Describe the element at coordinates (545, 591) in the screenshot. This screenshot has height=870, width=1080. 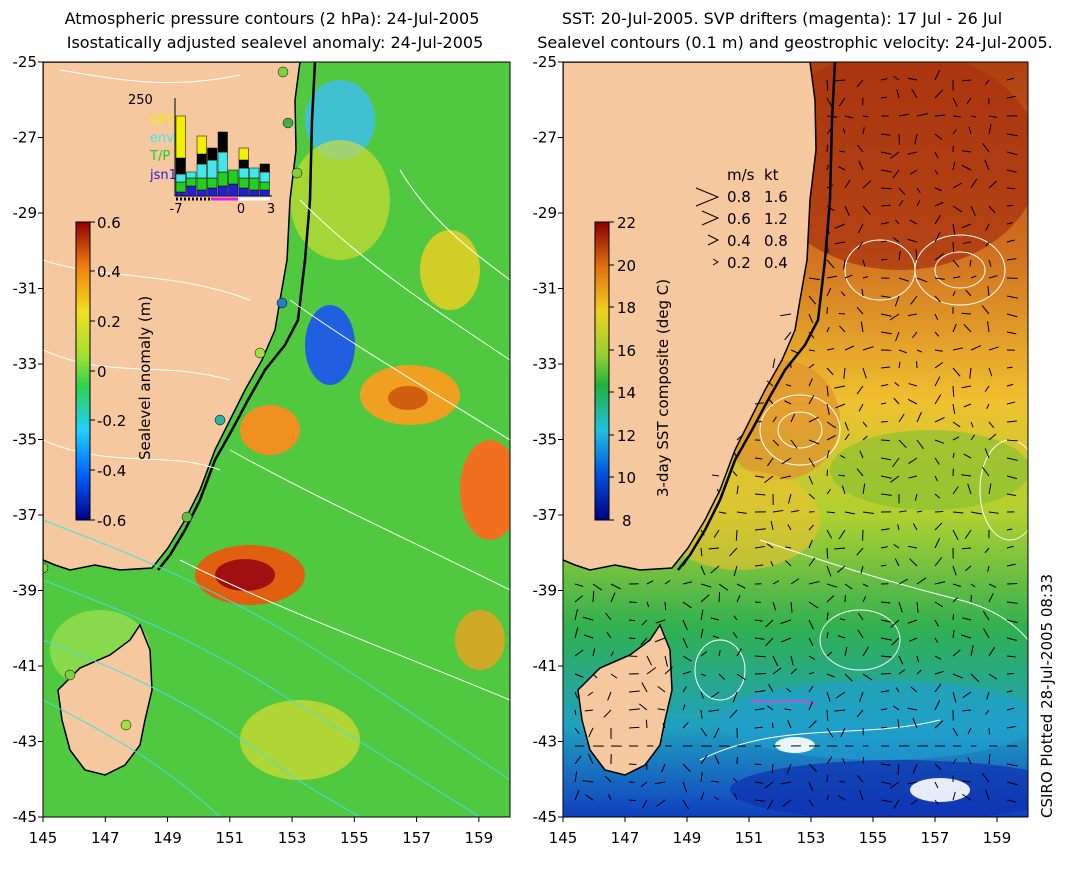
I see `latitude-tick-label: -39` at that location.